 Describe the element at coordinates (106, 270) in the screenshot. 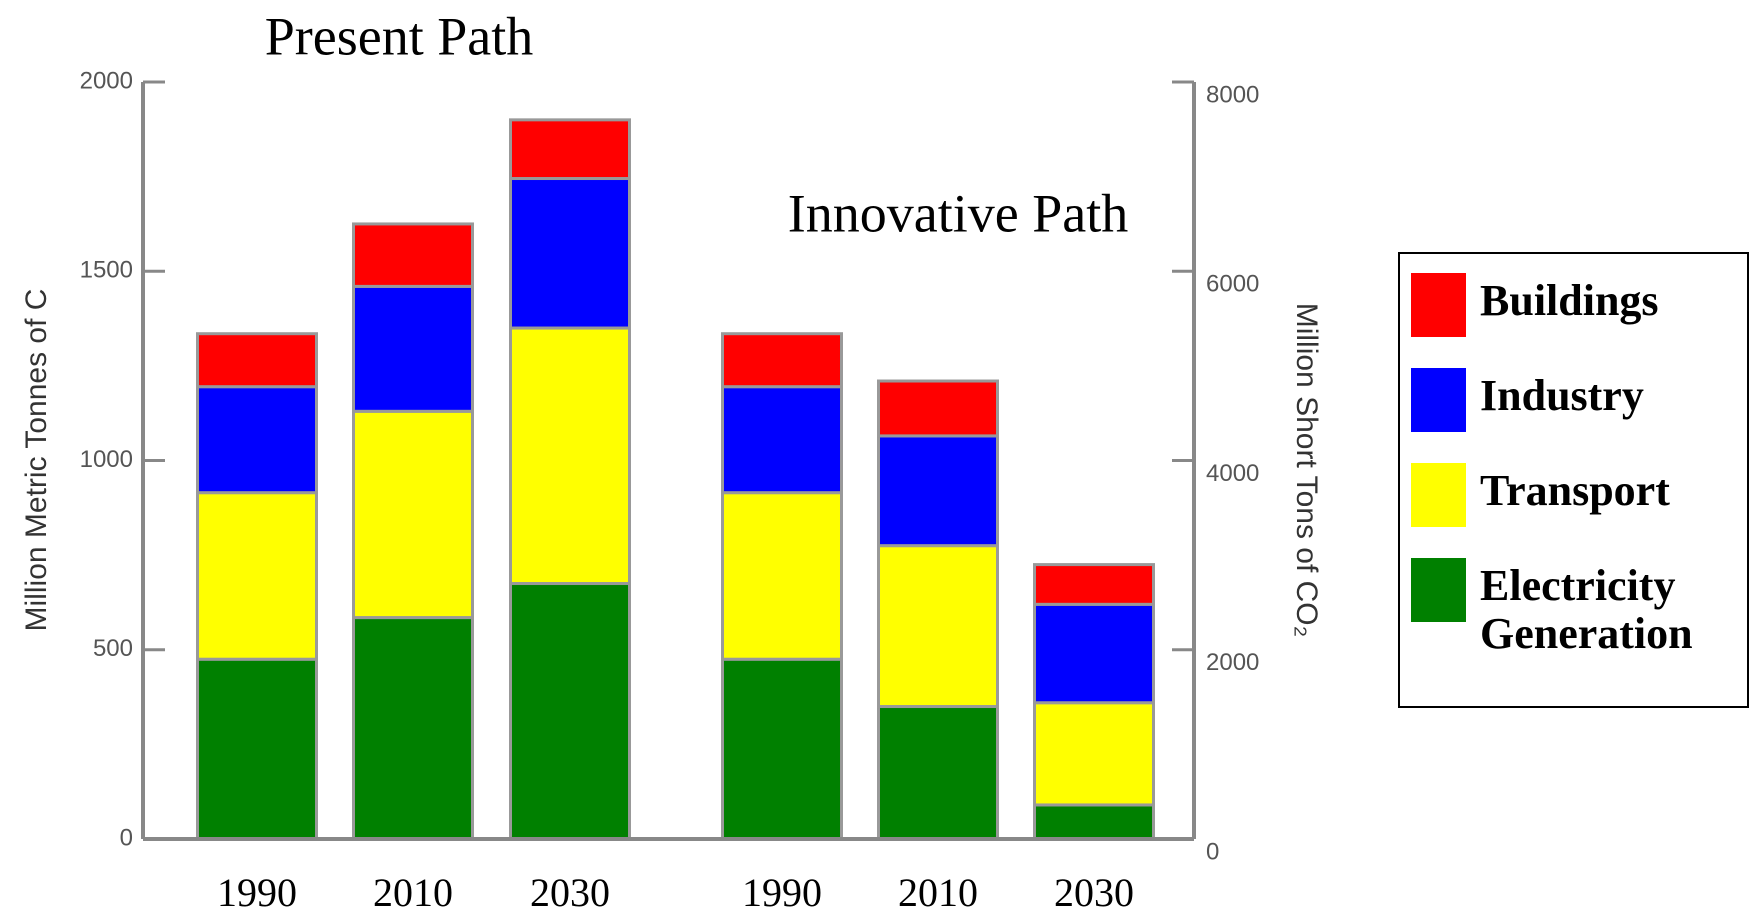

I see `y-tick-label: 1500` at that location.